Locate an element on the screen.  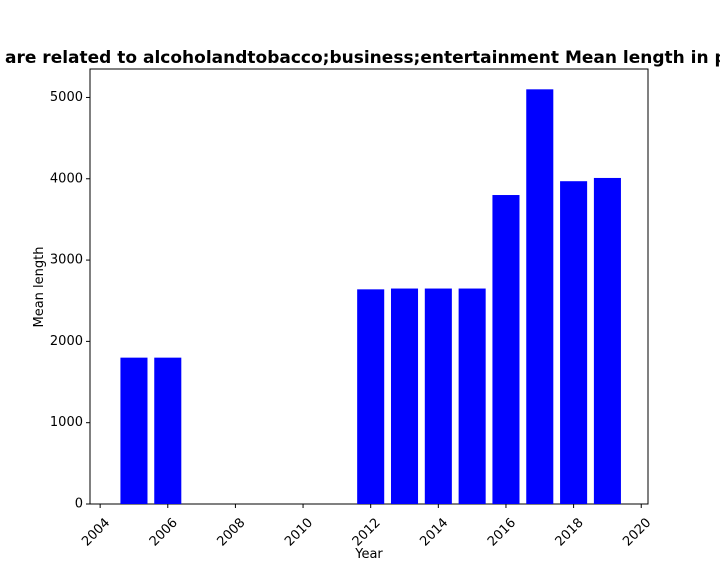
x-tick-label: 2004 is located at coordinates (96, 532).